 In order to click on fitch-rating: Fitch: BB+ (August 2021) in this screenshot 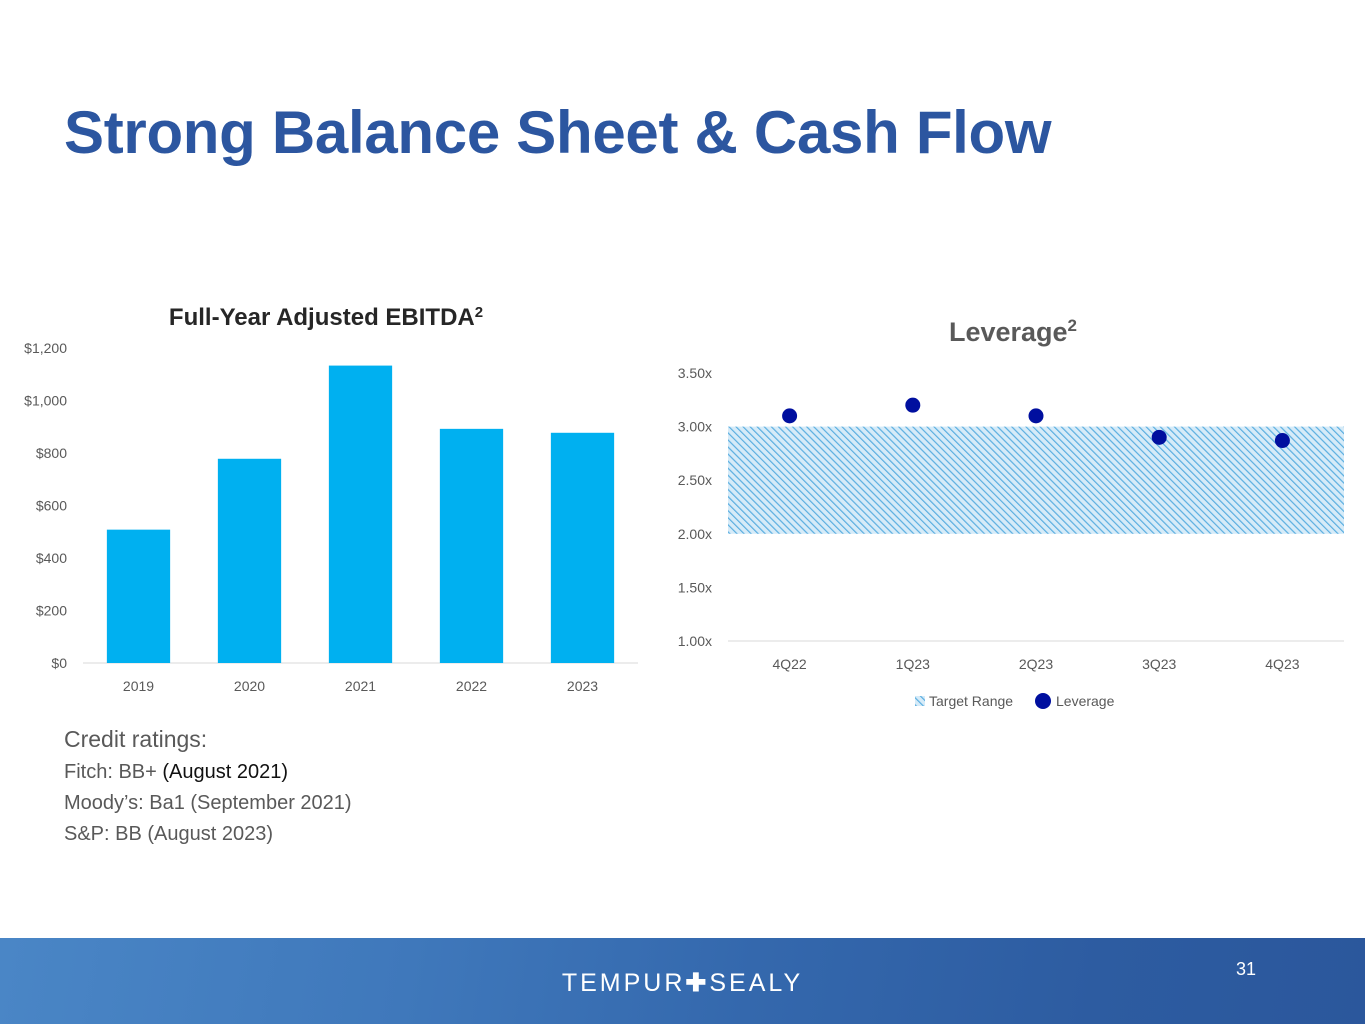, I will do `click(208, 772)`.